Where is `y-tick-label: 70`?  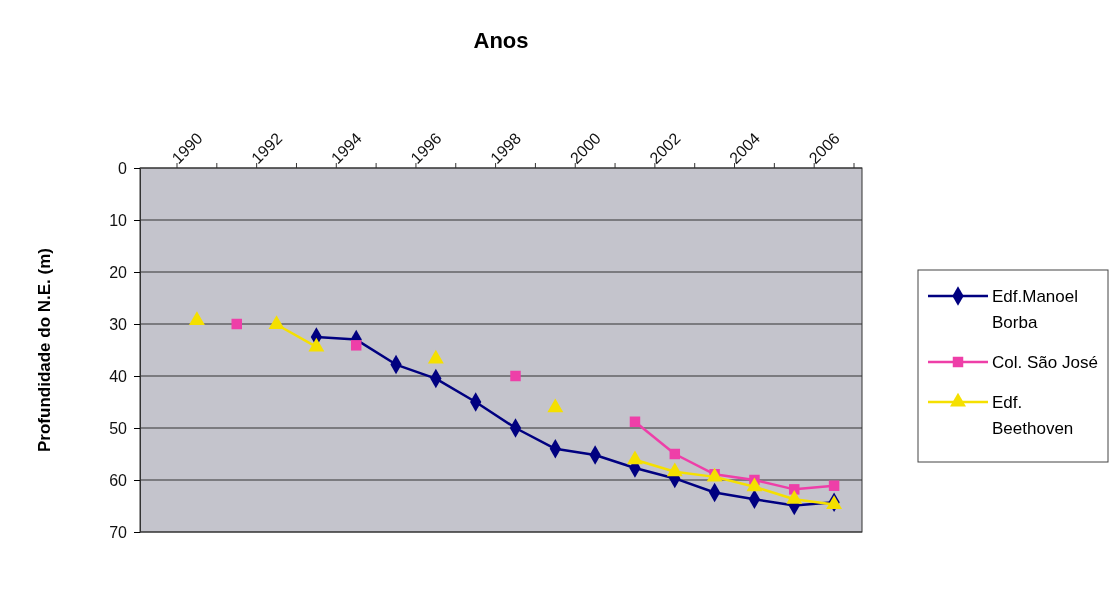
y-tick-label: 70 is located at coordinates (118, 532).